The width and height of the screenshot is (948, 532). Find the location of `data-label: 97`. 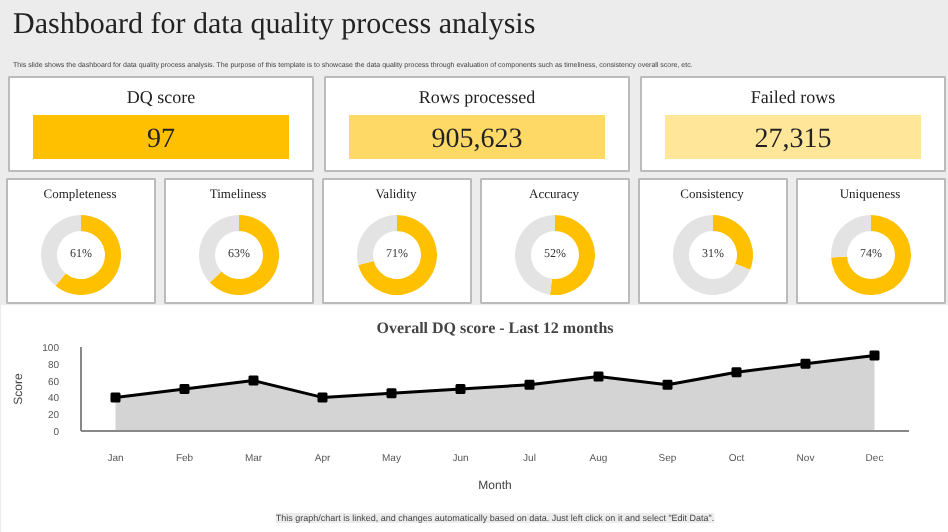

data-label: 97 is located at coordinates (161, 140).